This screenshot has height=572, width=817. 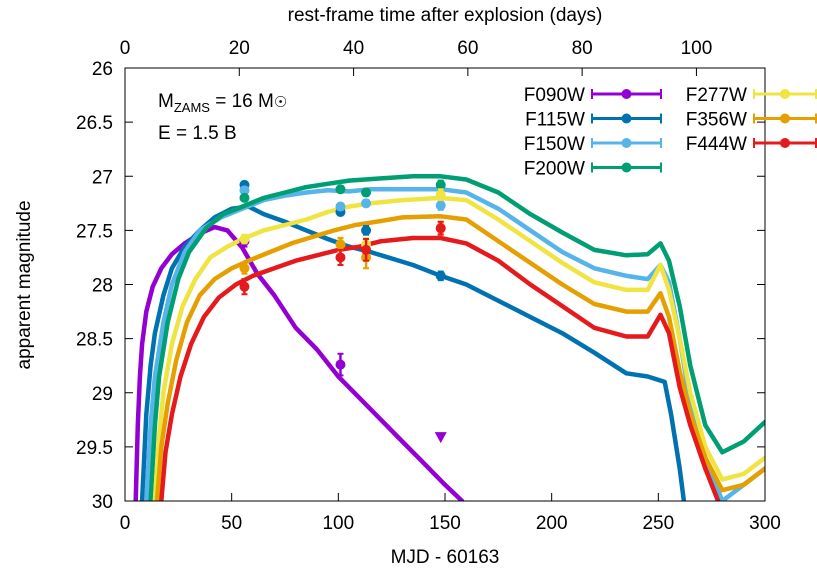 What do you see at coordinates (24, 284) in the screenshot?
I see `y-axis-title: apparent magnitude` at bounding box center [24, 284].